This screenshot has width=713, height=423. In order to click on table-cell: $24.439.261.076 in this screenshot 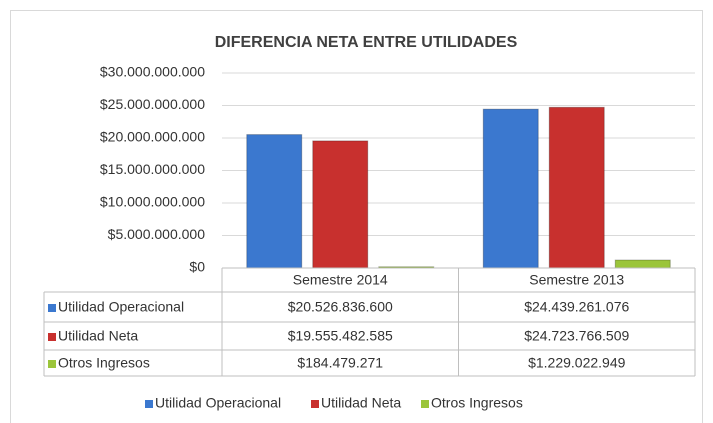, I will do `click(576, 307)`.